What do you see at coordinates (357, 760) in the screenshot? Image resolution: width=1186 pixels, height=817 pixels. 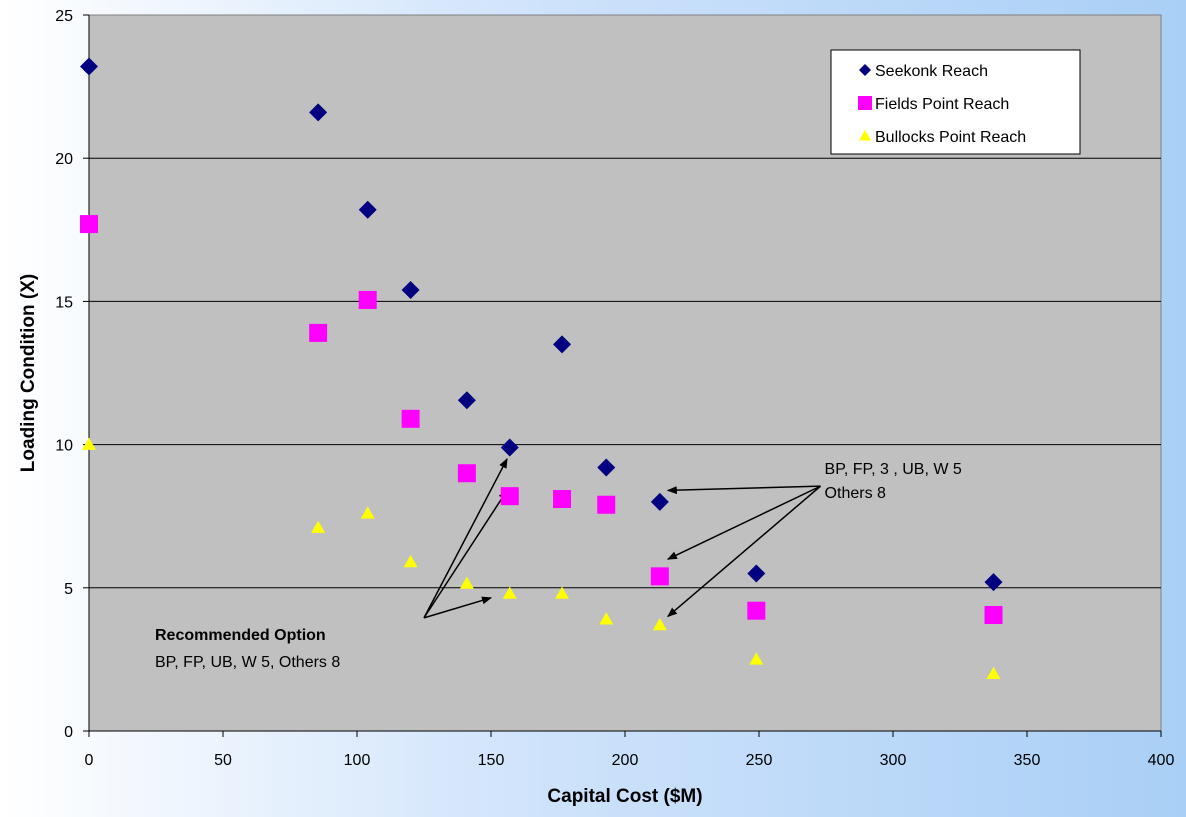 I see `x-tick-label: 100` at bounding box center [357, 760].